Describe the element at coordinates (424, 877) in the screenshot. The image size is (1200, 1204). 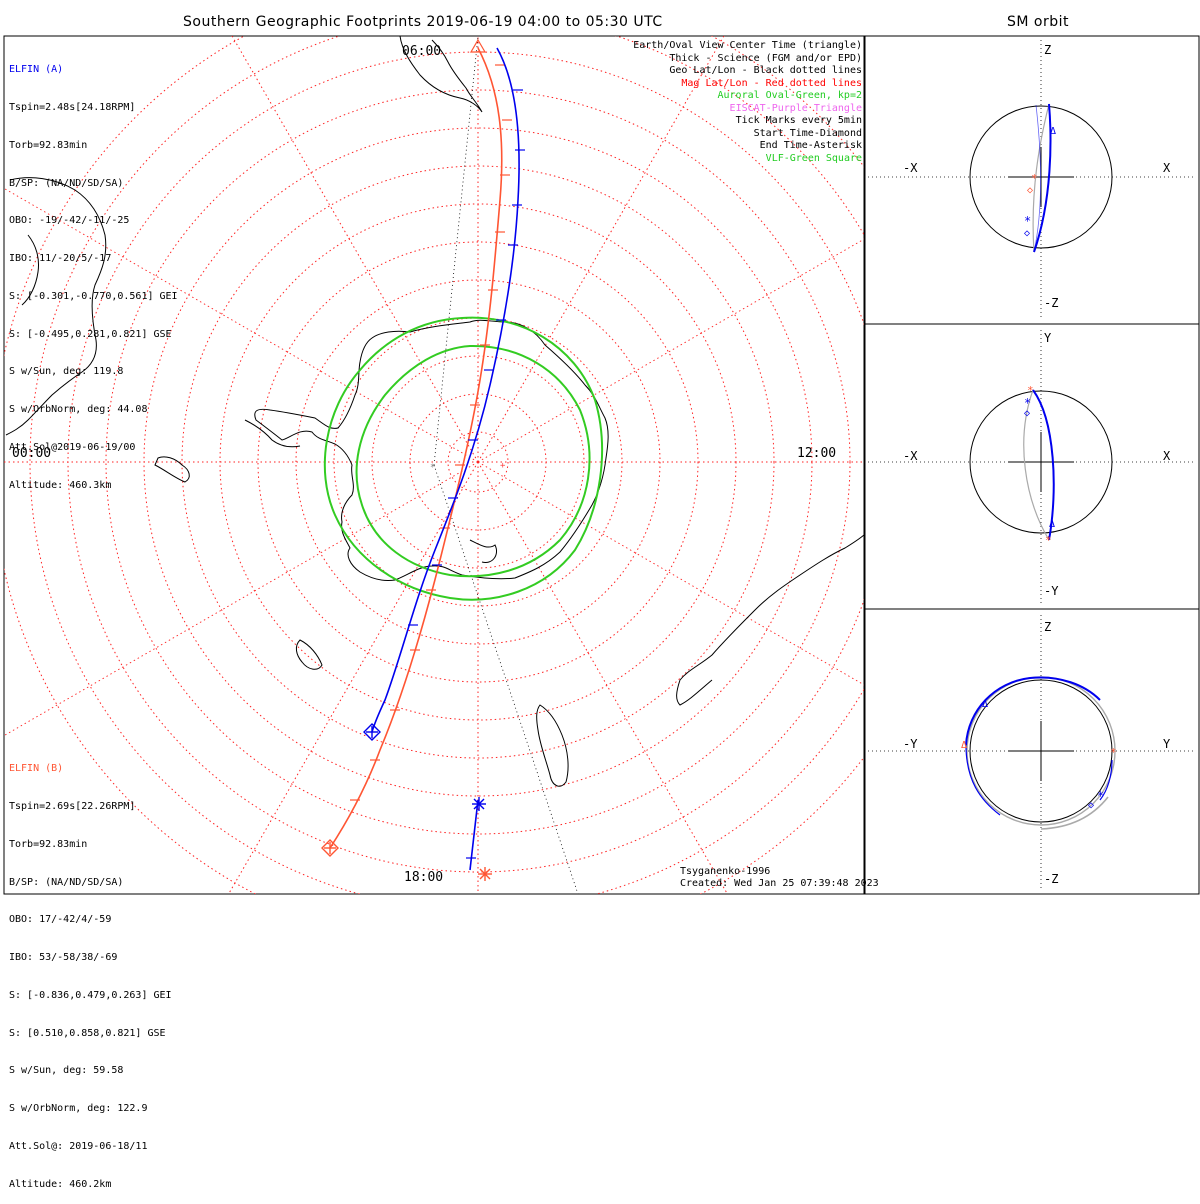
I see `time-label-bottom: 18:00` at that location.